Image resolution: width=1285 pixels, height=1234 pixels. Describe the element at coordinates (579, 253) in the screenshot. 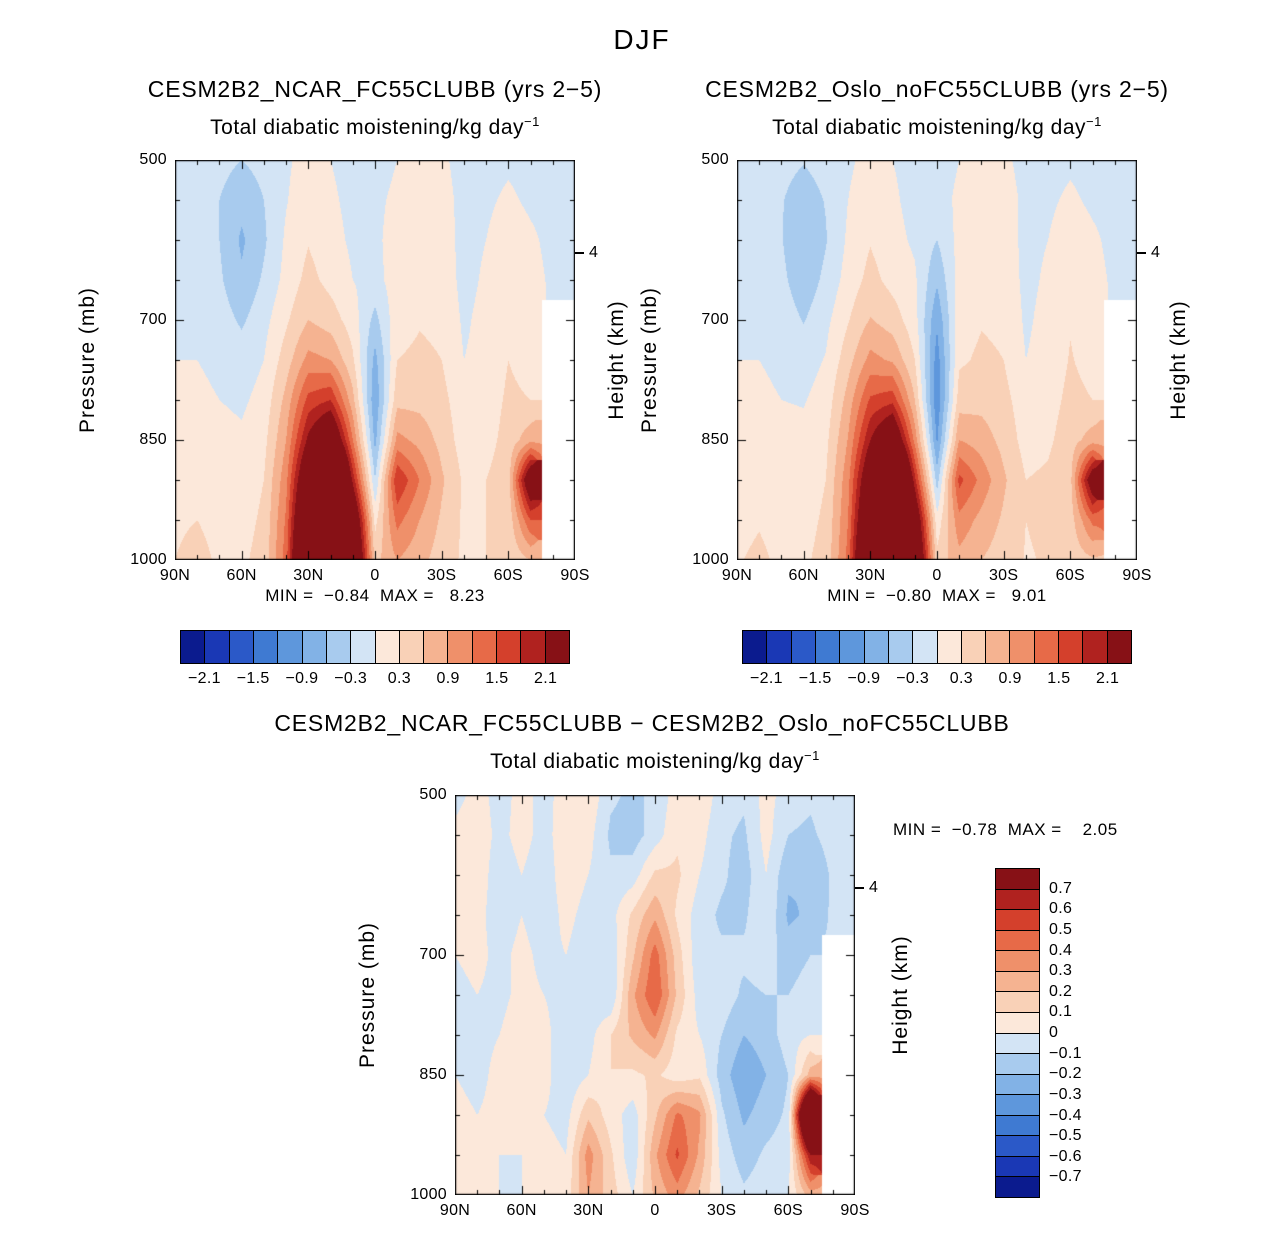

I see `height-tick-ncar` at that location.